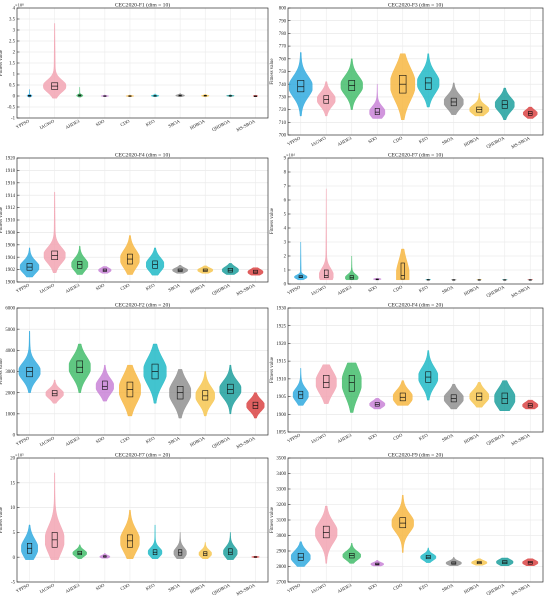 The width and height of the screenshot is (550, 601). Describe the element at coordinates (318, 588) in the screenshot. I see `x-tick-label: IAGWO` at that location.